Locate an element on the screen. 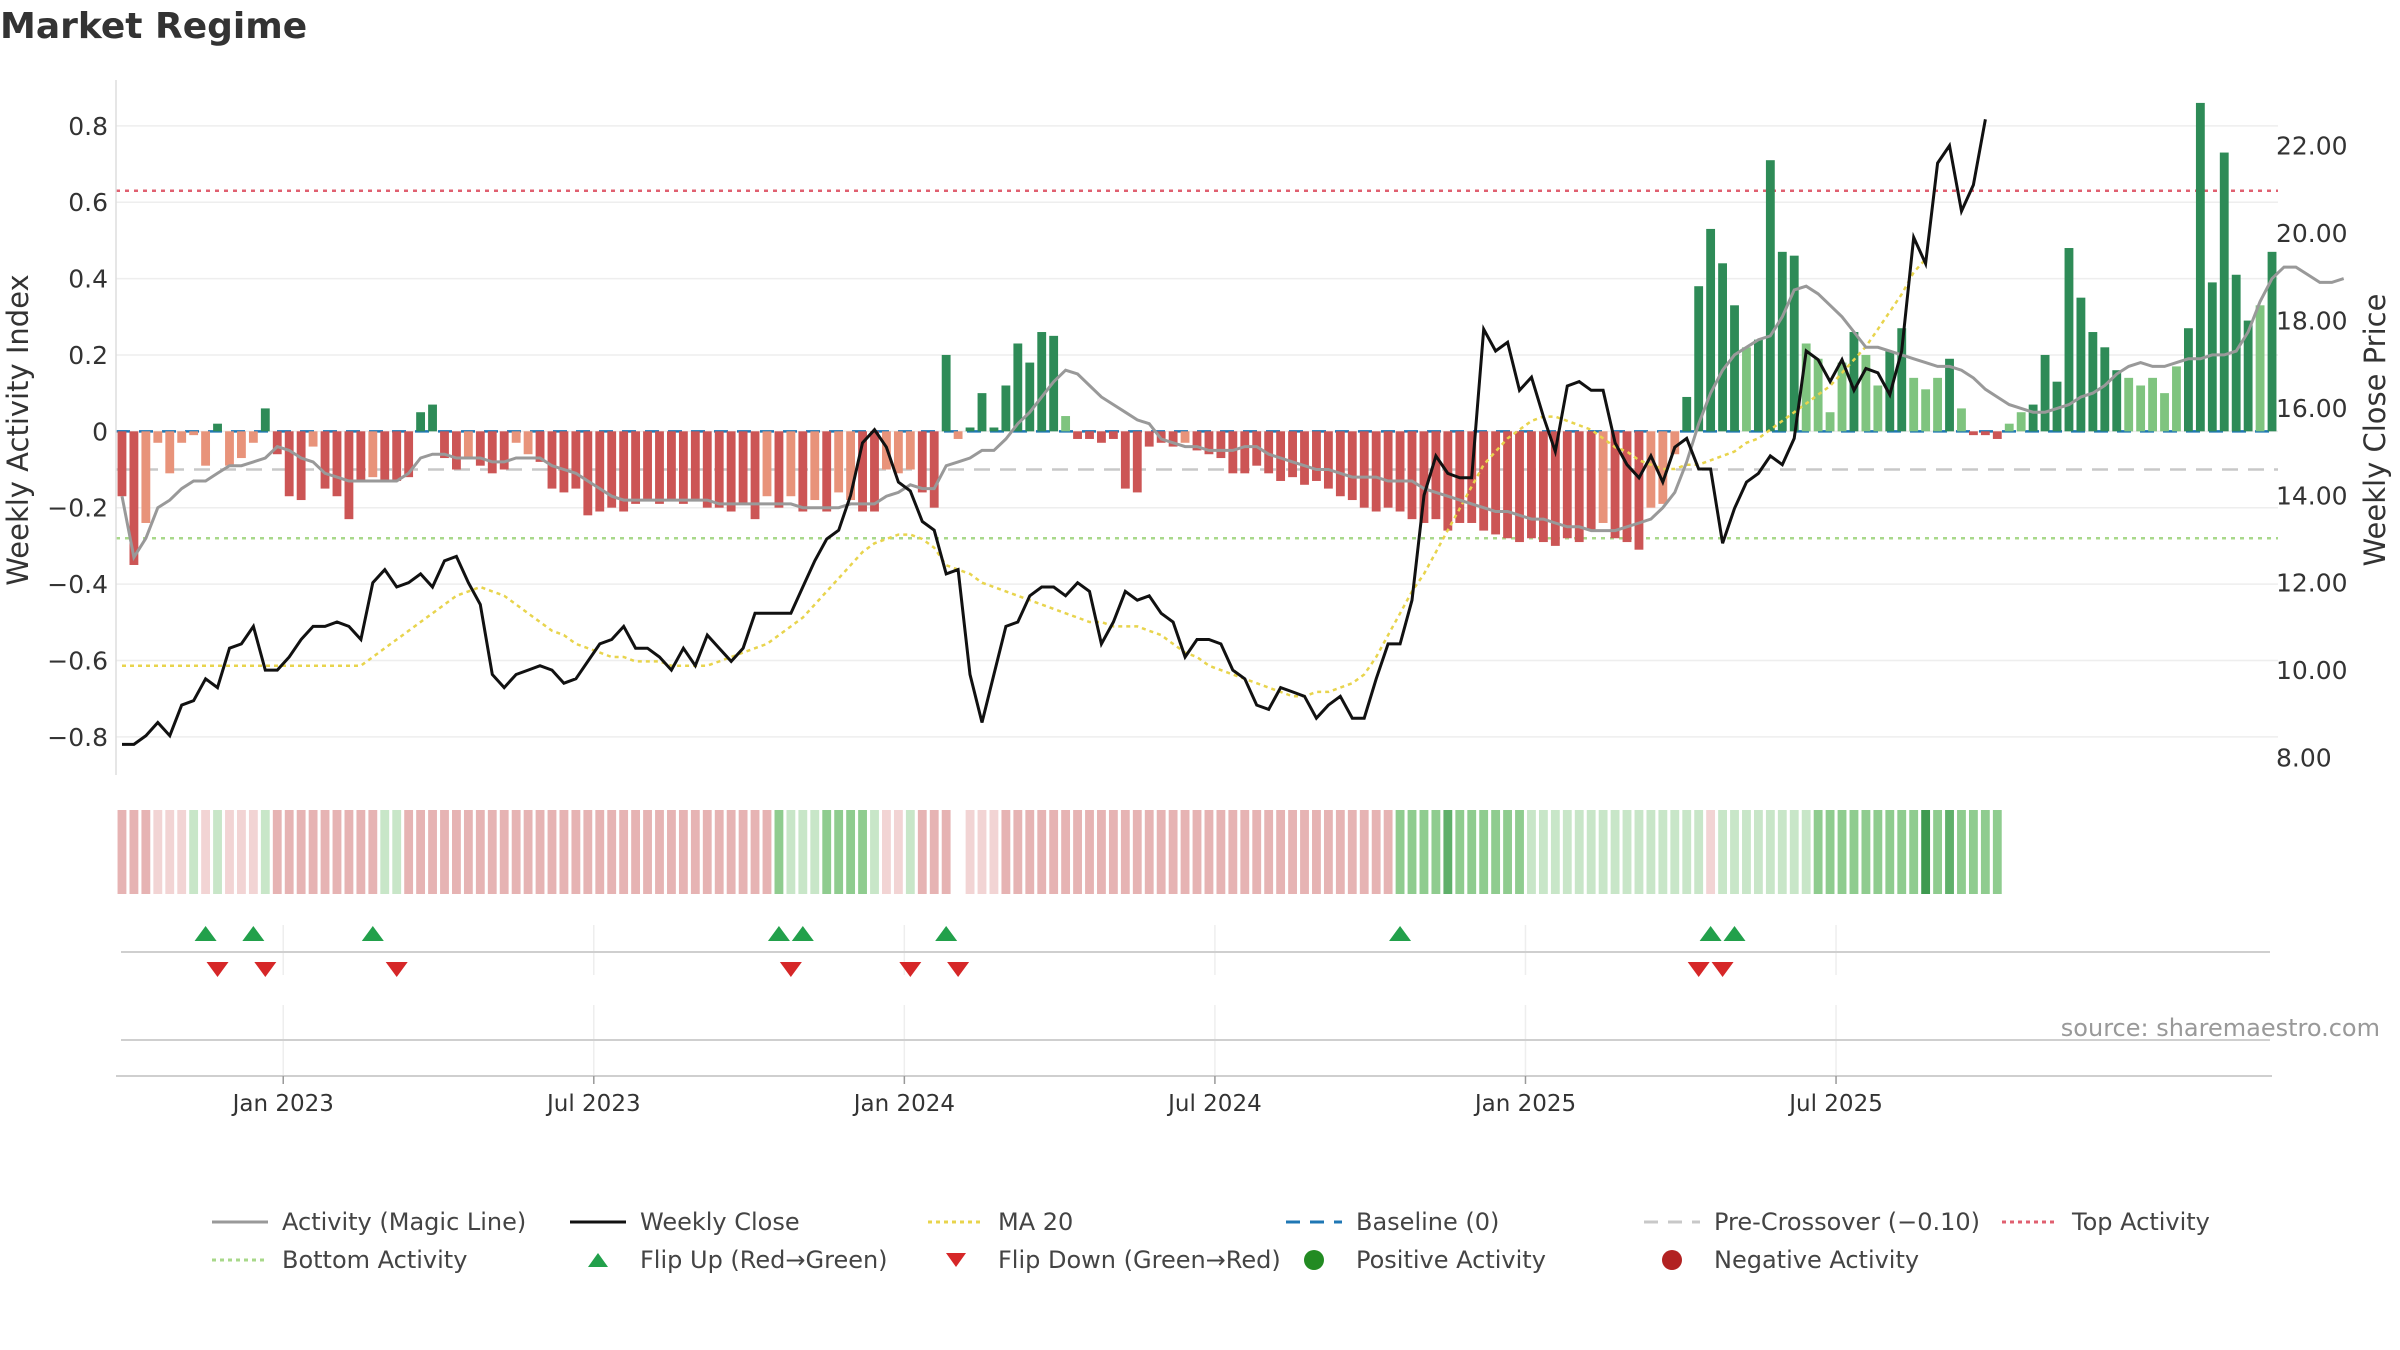 This screenshot has width=2400, height=1350. regime-strip is located at coordinates (1059, 852).